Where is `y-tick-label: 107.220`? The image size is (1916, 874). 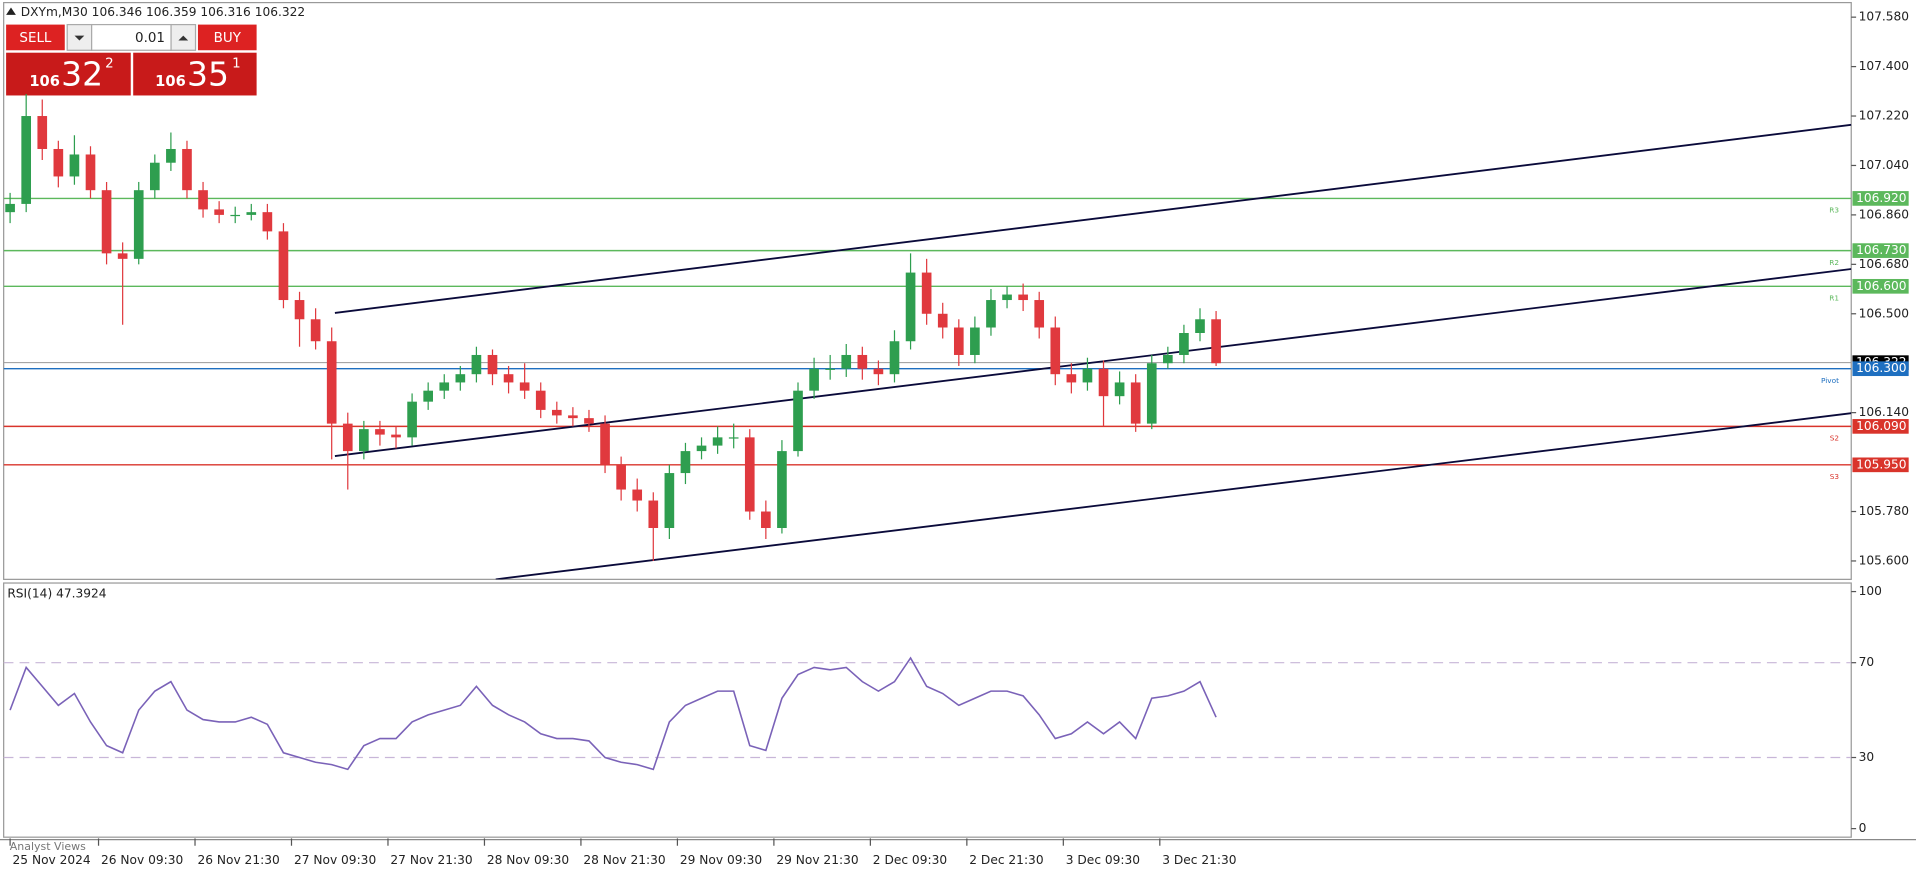
y-tick-label: 107.220 is located at coordinates (1884, 116).